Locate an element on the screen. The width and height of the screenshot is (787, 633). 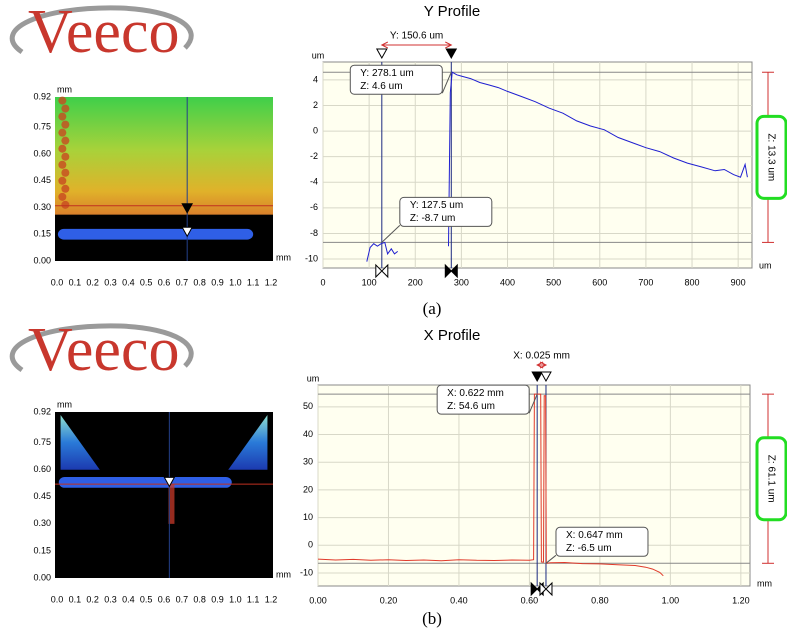
x-tick-label: 600 is located at coordinates (599, 282).